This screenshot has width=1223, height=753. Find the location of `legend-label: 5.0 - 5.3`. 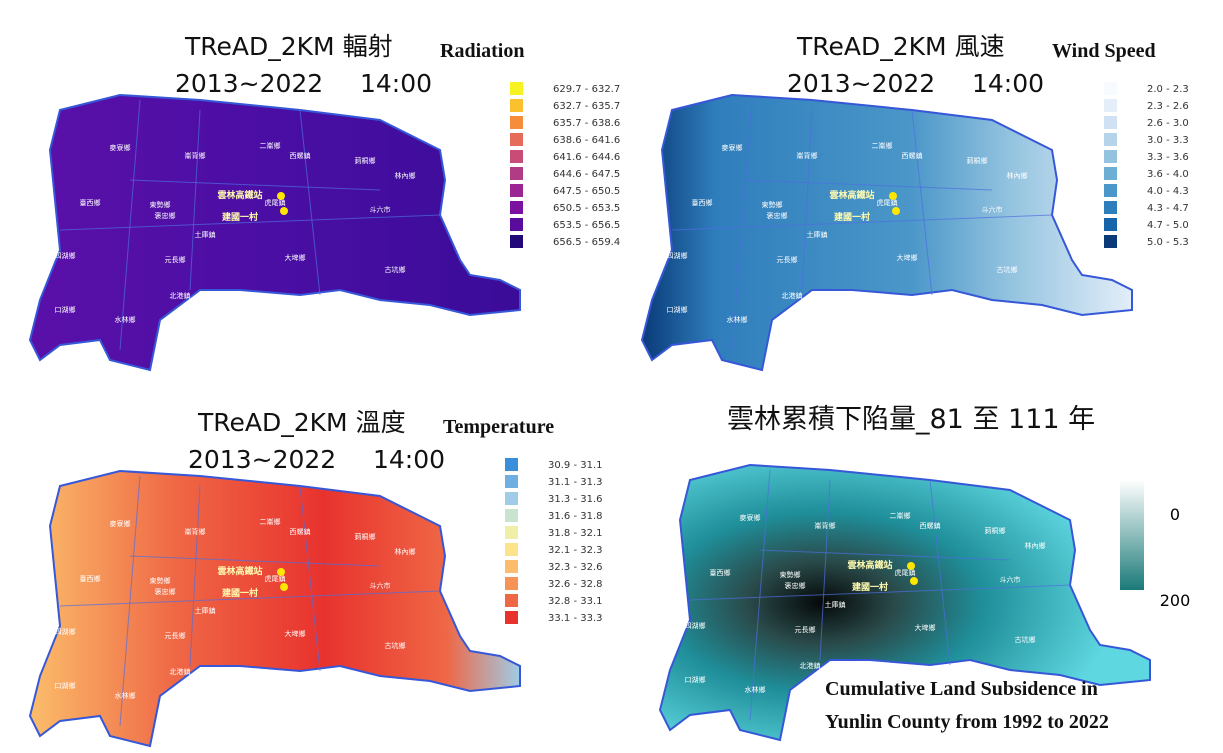

legend-label: 5.0 - 5.3 is located at coordinates (1168, 242).